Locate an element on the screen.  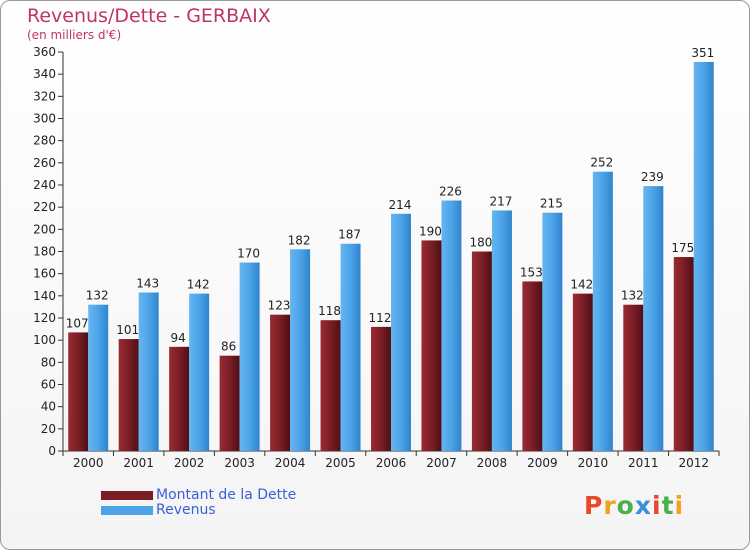
y-tick-label: 140 is located at coordinates (44, 296).